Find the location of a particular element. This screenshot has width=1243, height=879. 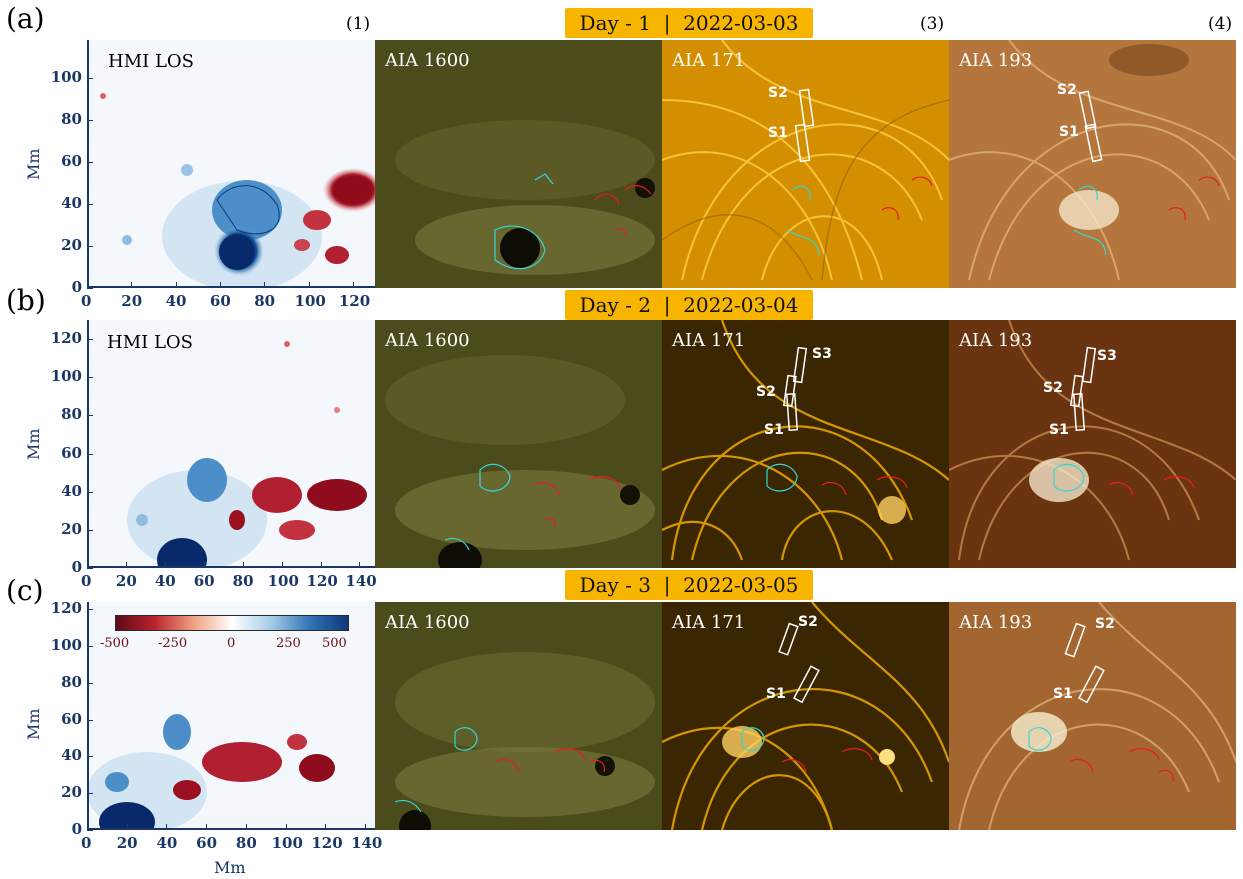

hmi-xtick-1-4: 80 is located at coordinates (243, 581).